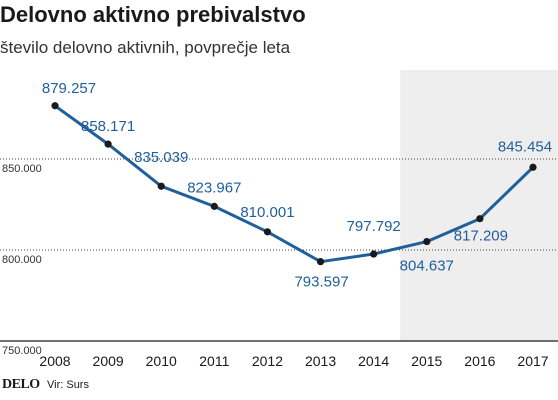 The height and width of the screenshot is (400, 558). What do you see at coordinates (214, 187) in the screenshot?
I see `data-label-2011: 823.967` at bounding box center [214, 187].